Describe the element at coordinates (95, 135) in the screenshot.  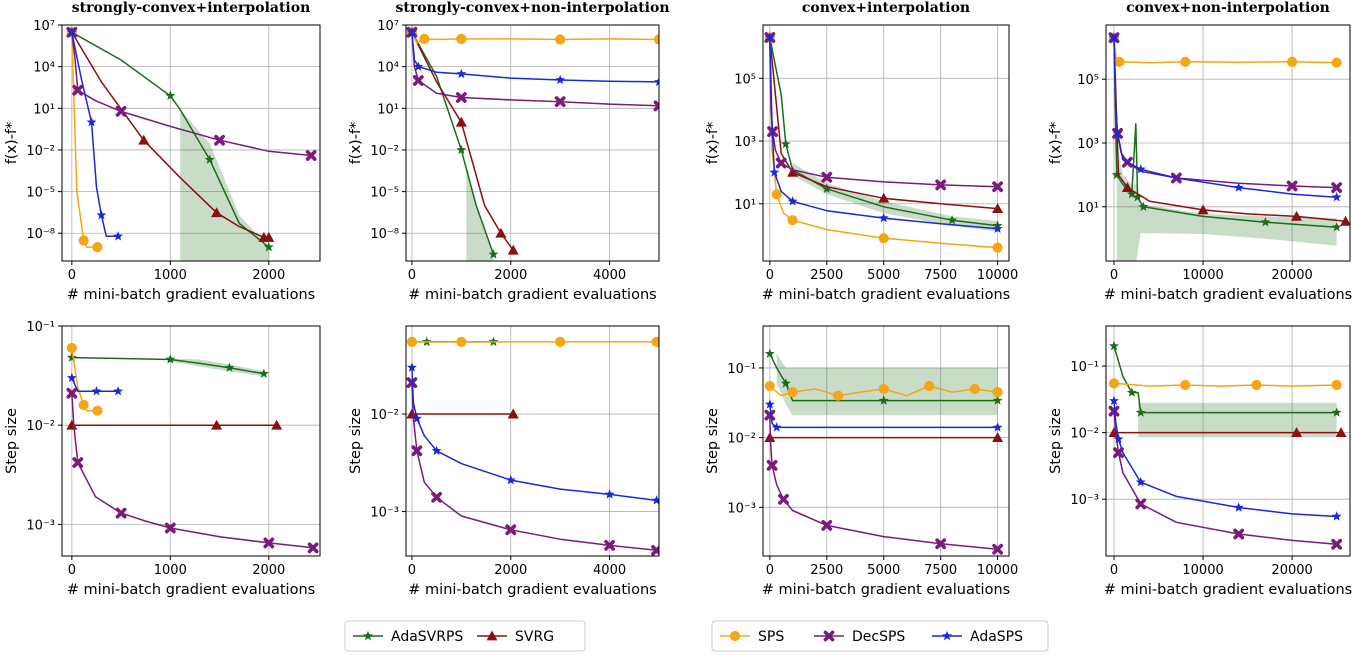
I see `series-line-adasps` at that location.